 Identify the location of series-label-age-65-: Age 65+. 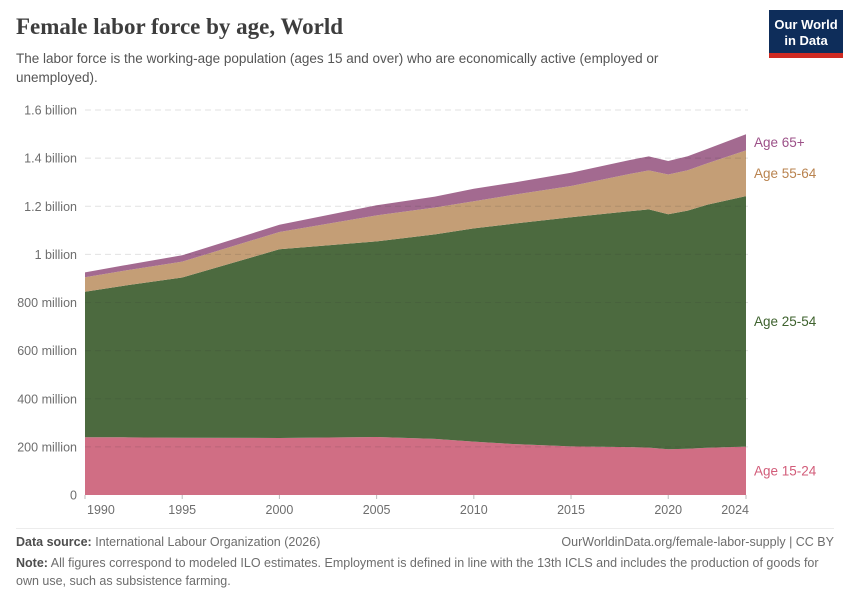
(779, 142).